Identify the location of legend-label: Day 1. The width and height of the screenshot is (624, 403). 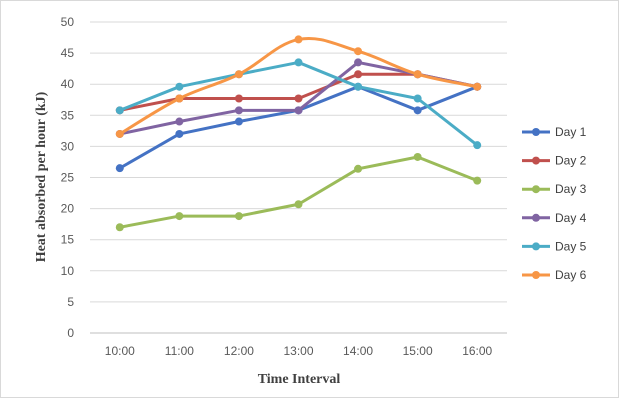
(571, 132).